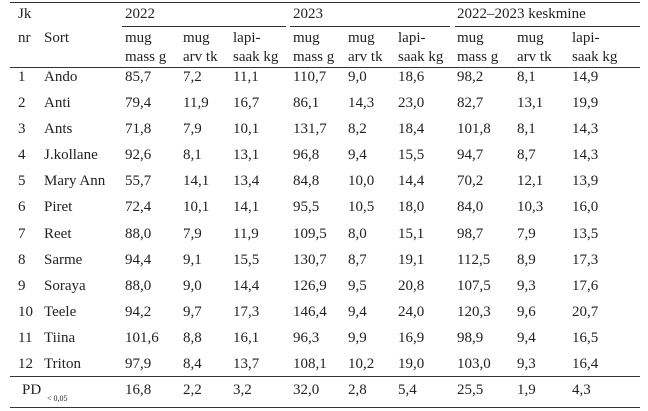 This screenshot has width=648, height=411. Describe the element at coordinates (246, 285) in the screenshot. I see `cell: 14,4` at that location.